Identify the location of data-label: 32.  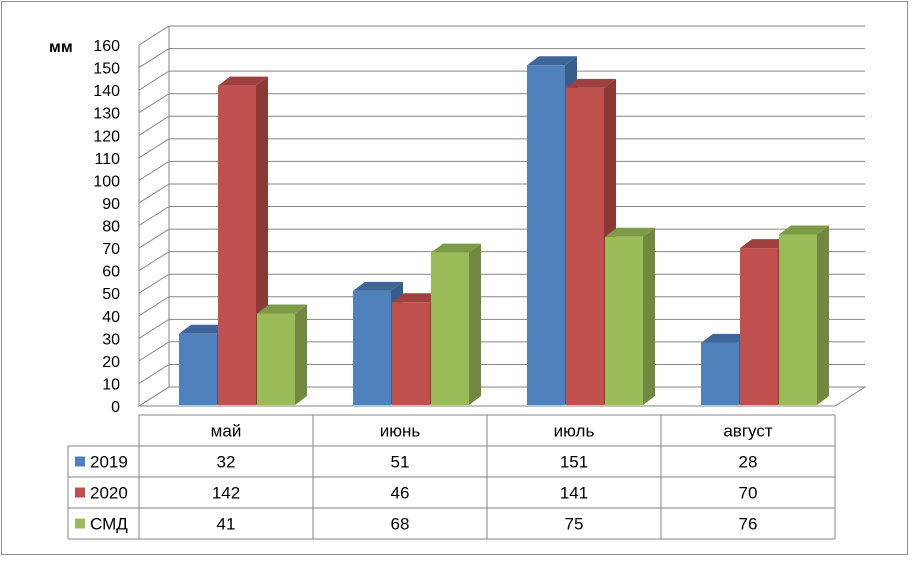
(226, 462).